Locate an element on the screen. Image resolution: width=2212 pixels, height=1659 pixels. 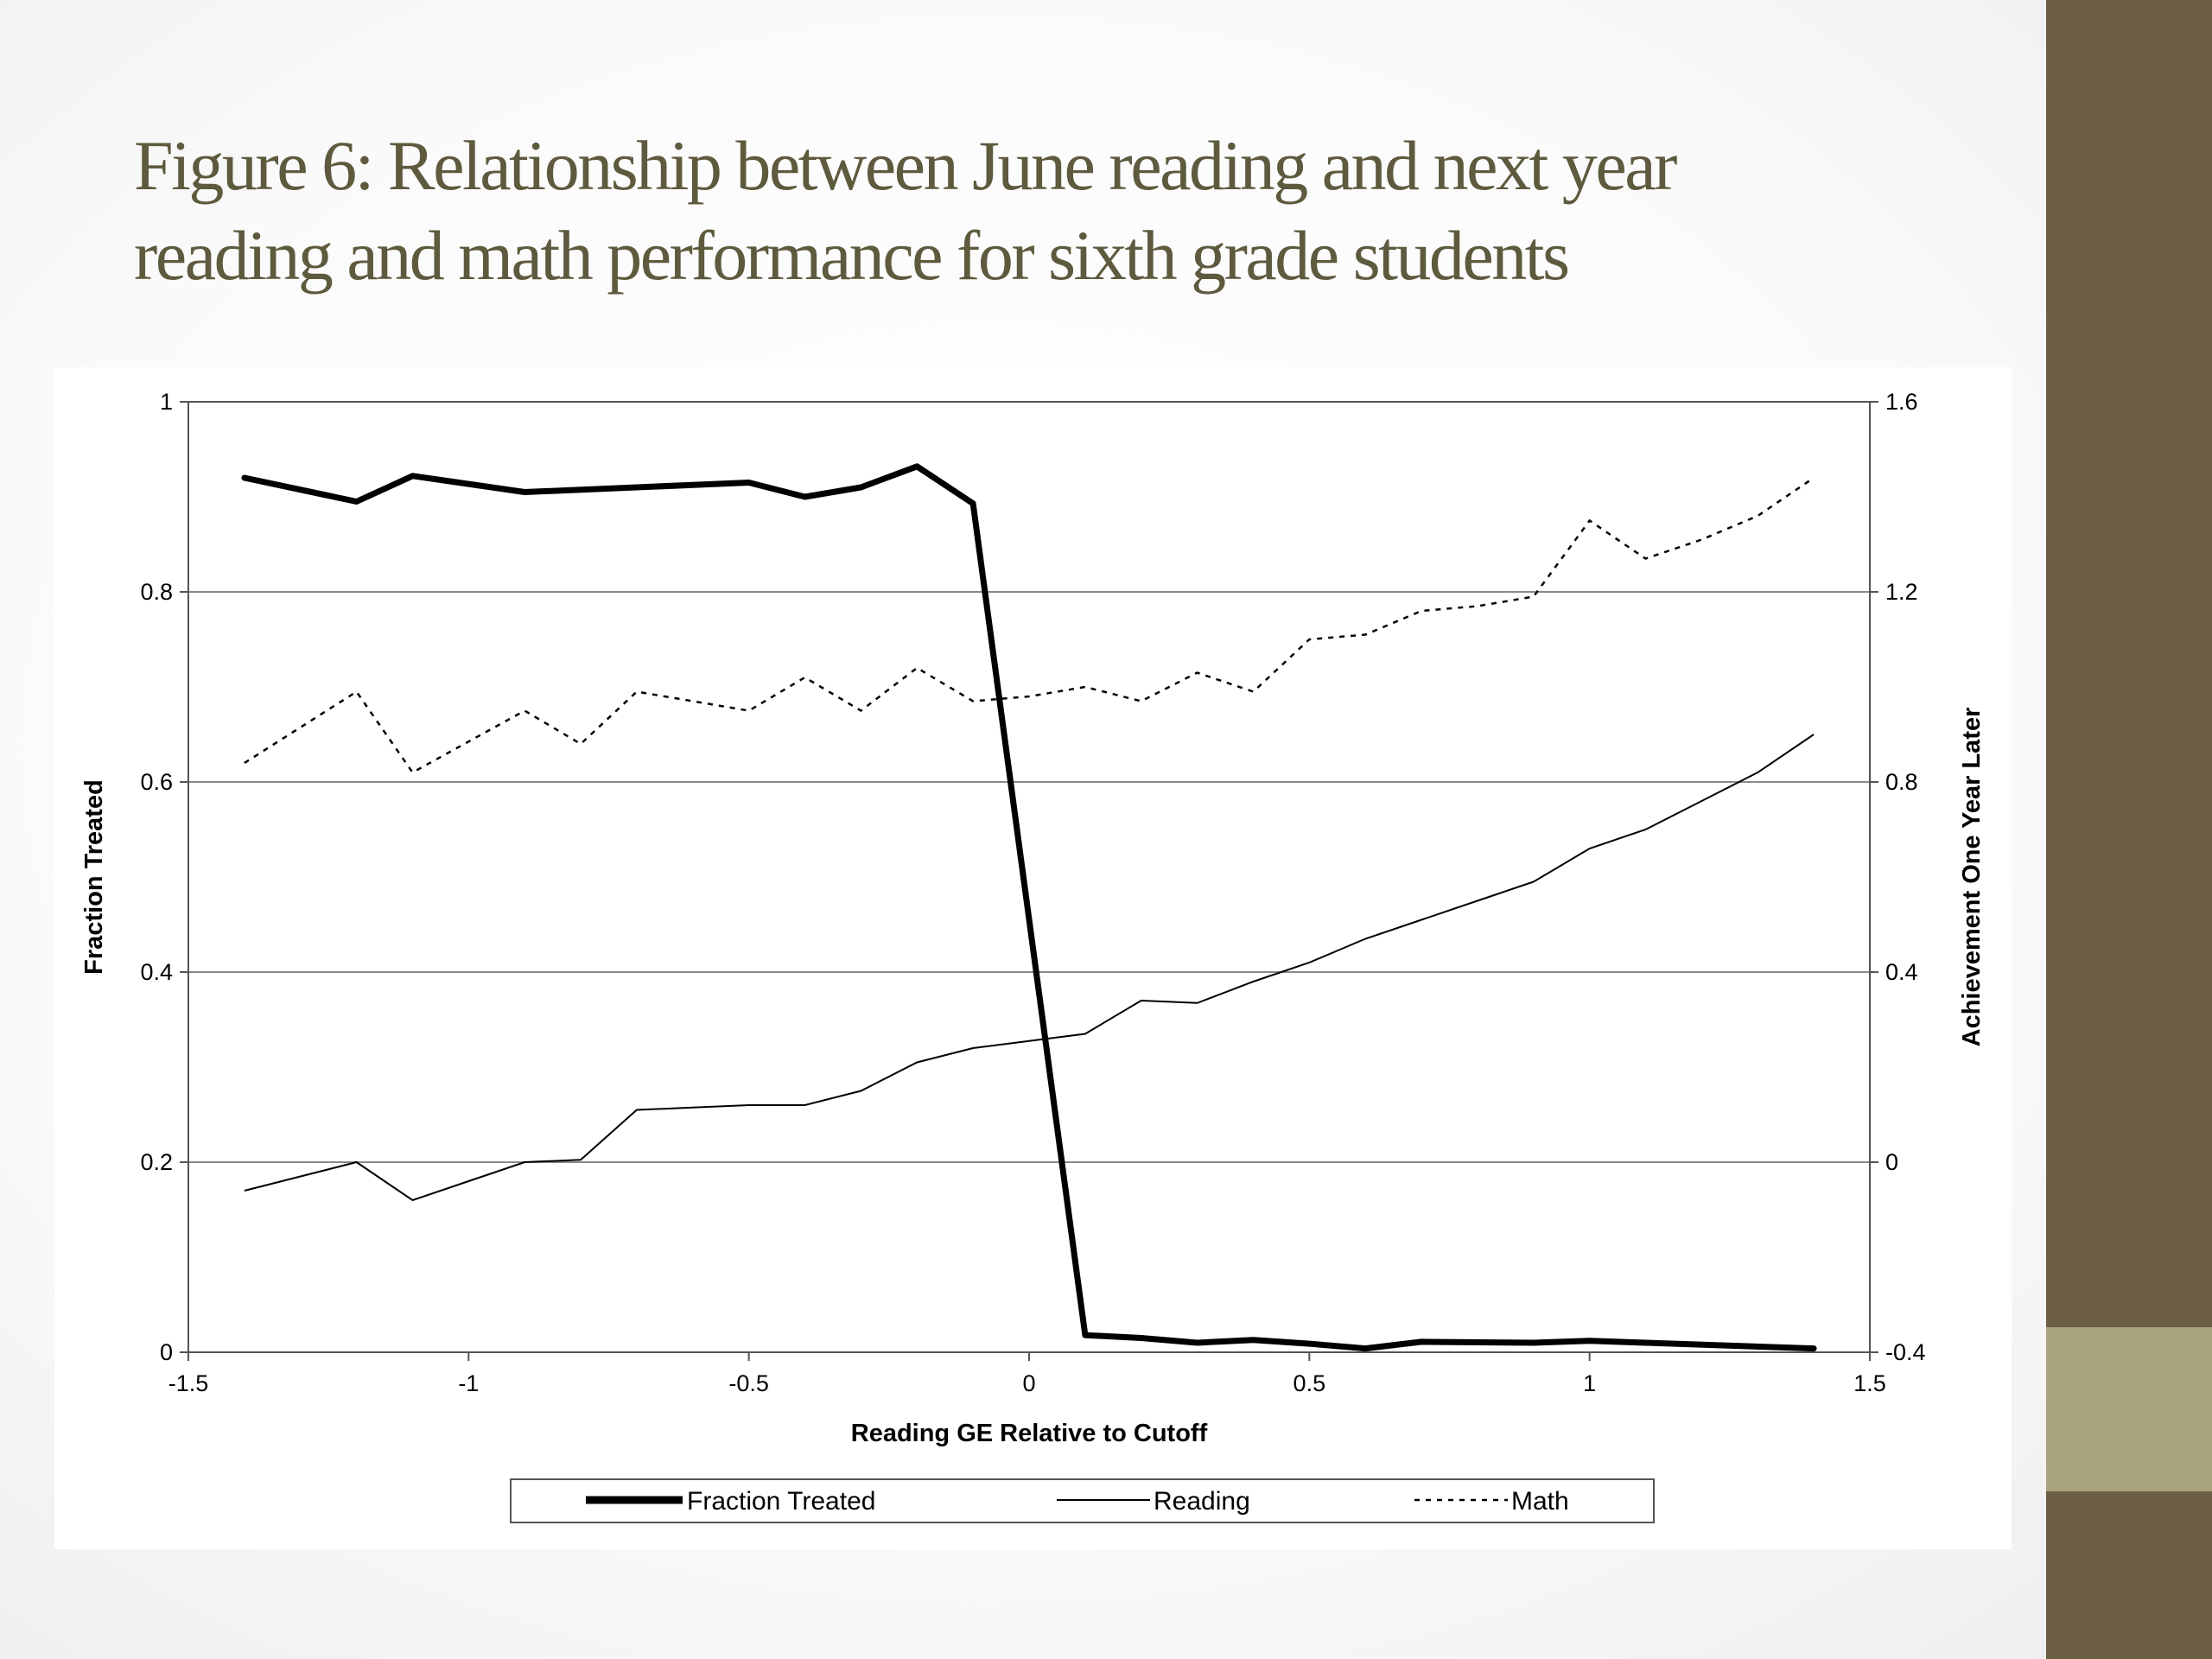
left-y-tick-label: 0.8 is located at coordinates (156, 592).